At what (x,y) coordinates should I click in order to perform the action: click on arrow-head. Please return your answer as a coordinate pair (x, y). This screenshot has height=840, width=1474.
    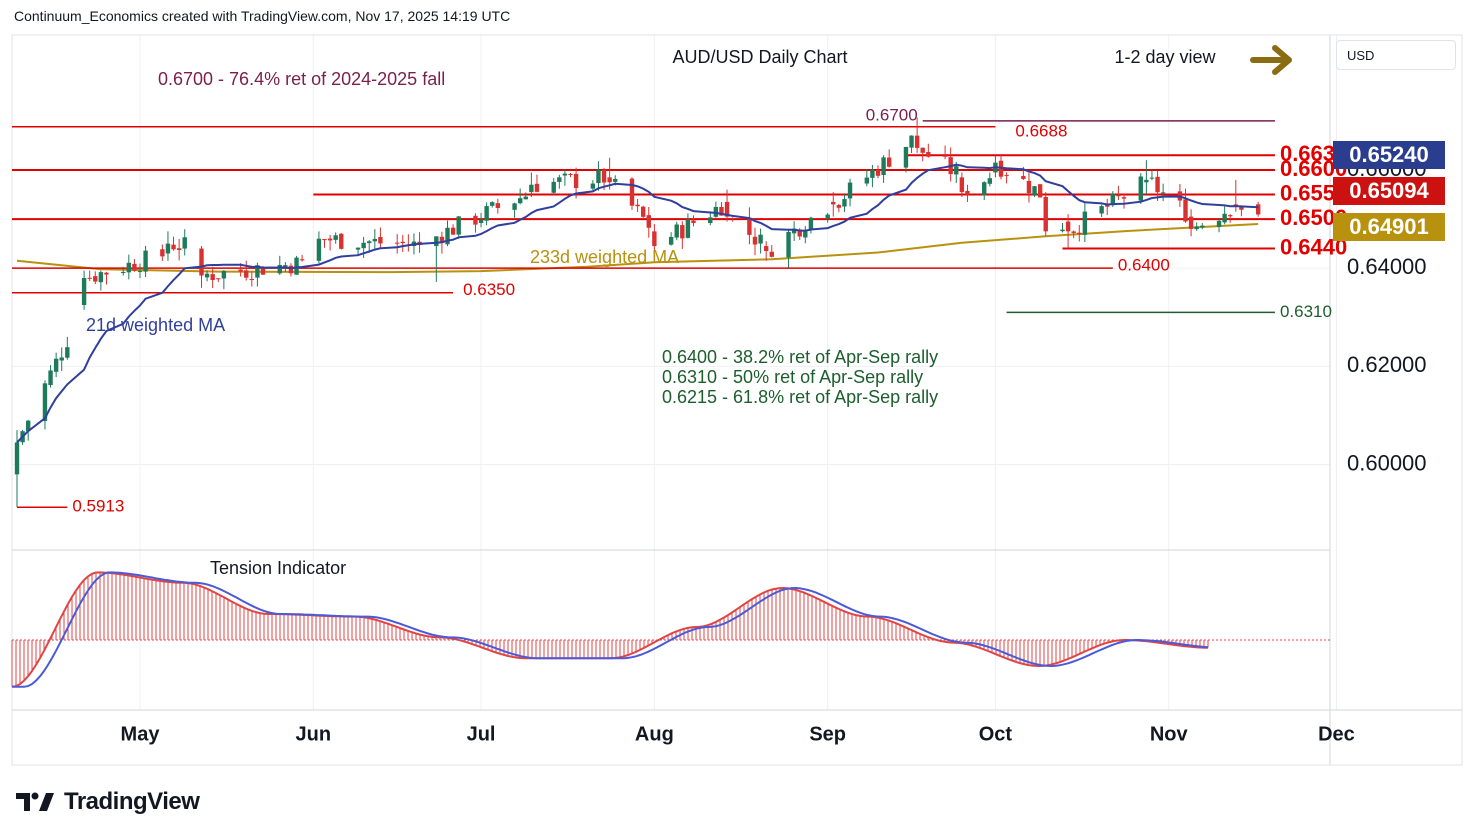
    Looking at the image, I should click on (1282, 60).